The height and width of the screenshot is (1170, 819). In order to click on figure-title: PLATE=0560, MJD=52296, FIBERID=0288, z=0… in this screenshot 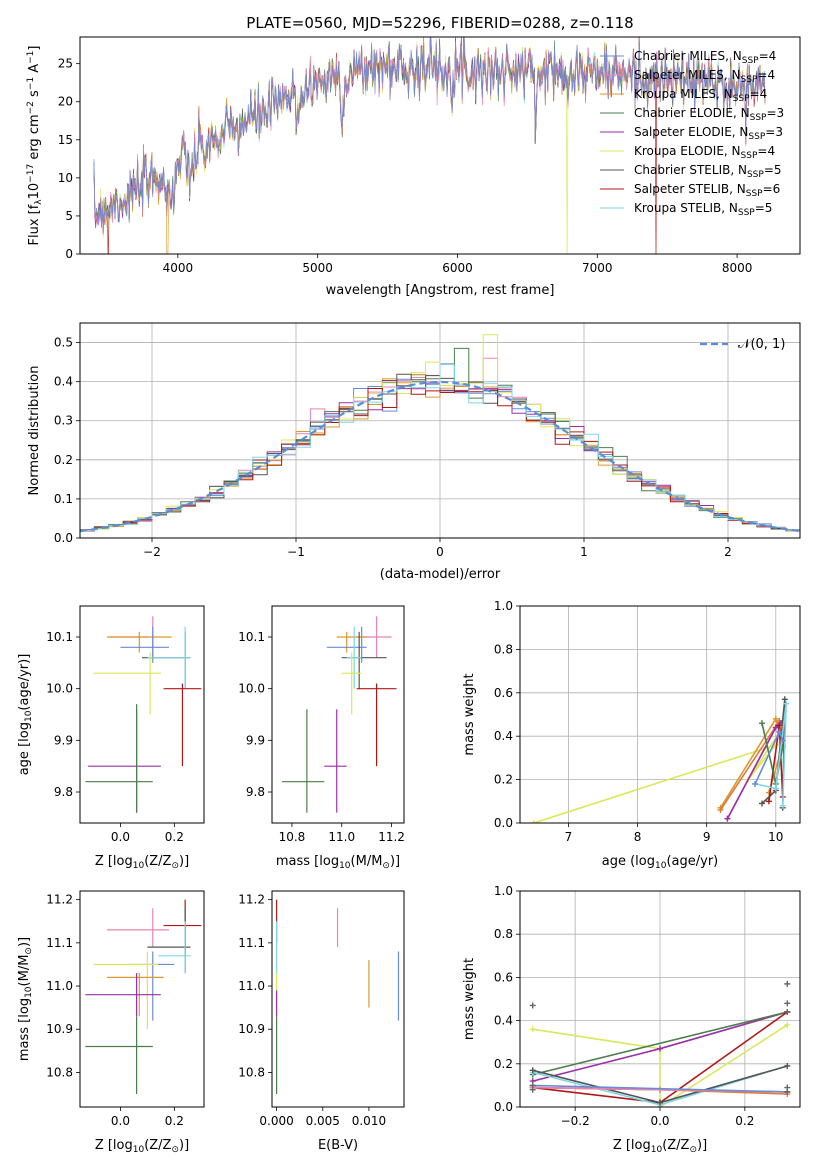, I will do `click(439, 23)`.